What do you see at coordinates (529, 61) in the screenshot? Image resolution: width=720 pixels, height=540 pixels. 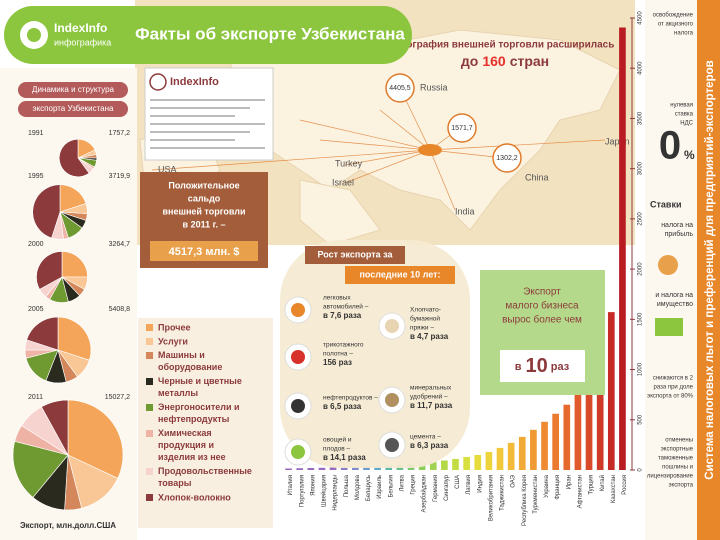 I see `map-title-part: стран` at bounding box center [529, 61].